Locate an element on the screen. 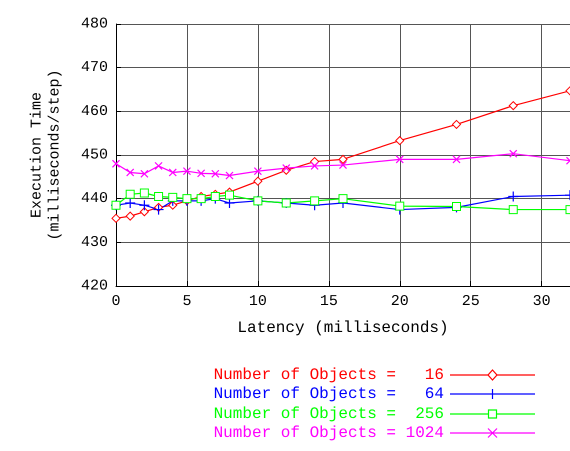 The image size is (570, 451). x-tick-label: 20 is located at coordinates (399, 301).